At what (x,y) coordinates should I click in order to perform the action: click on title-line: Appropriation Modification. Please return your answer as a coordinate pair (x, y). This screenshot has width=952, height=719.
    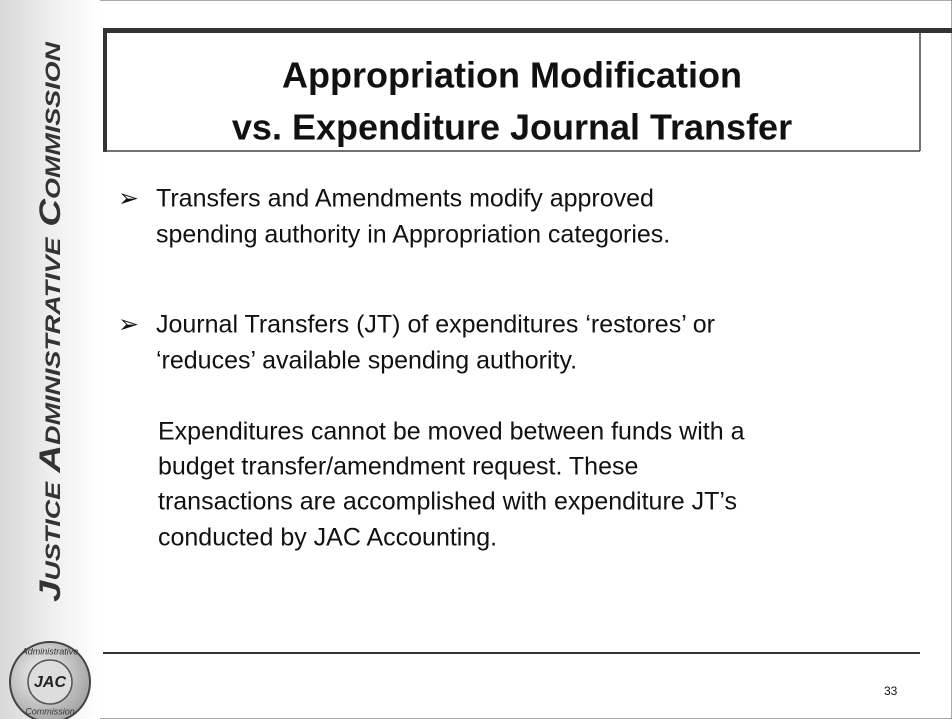
    Looking at the image, I should click on (512, 75).